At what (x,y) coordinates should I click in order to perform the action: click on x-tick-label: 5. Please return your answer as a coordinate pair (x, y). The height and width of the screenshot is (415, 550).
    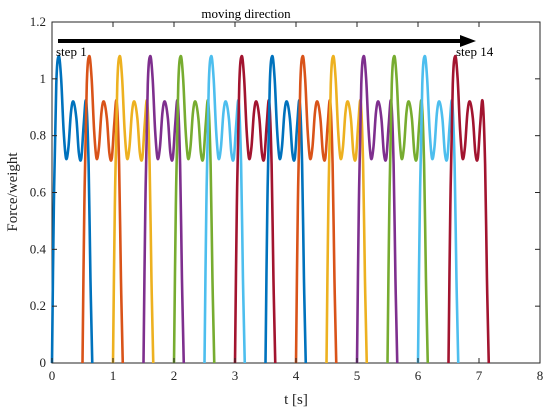
    Looking at the image, I should click on (357, 375).